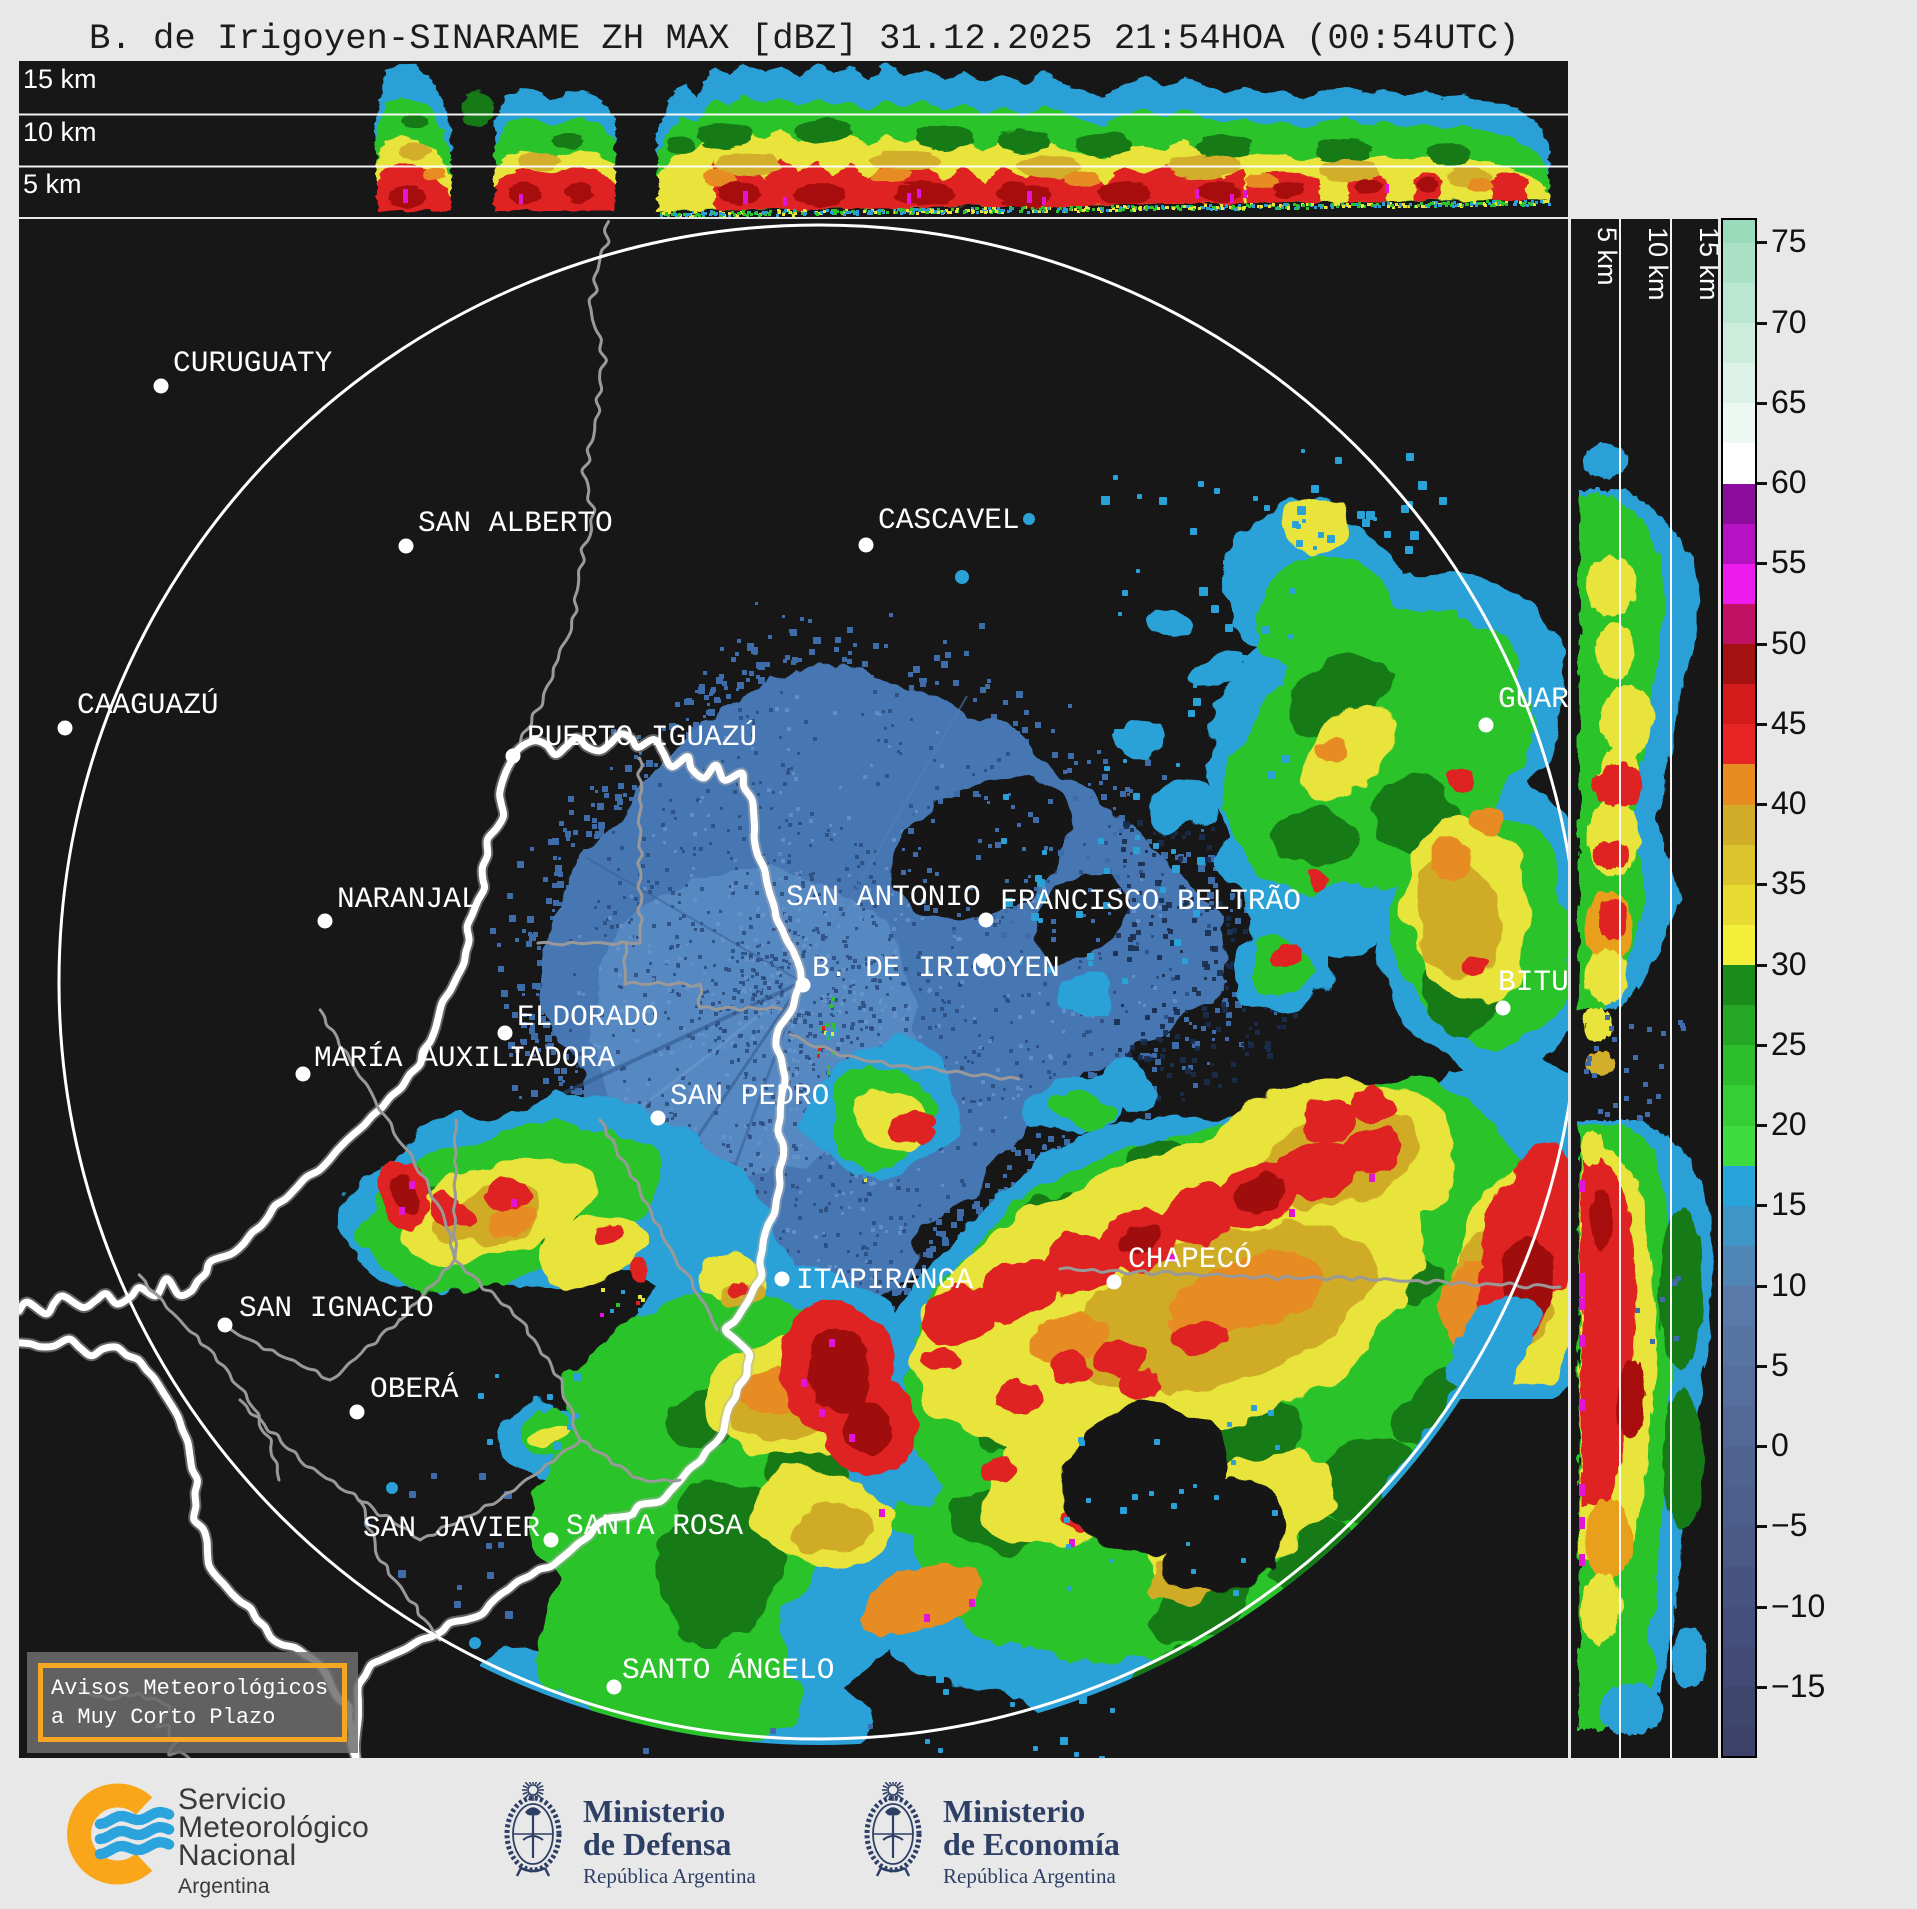 The image size is (1917, 1909). What do you see at coordinates (749, 1096) in the screenshot?
I see `svg-text: SAN PEDRO` at bounding box center [749, 1096].